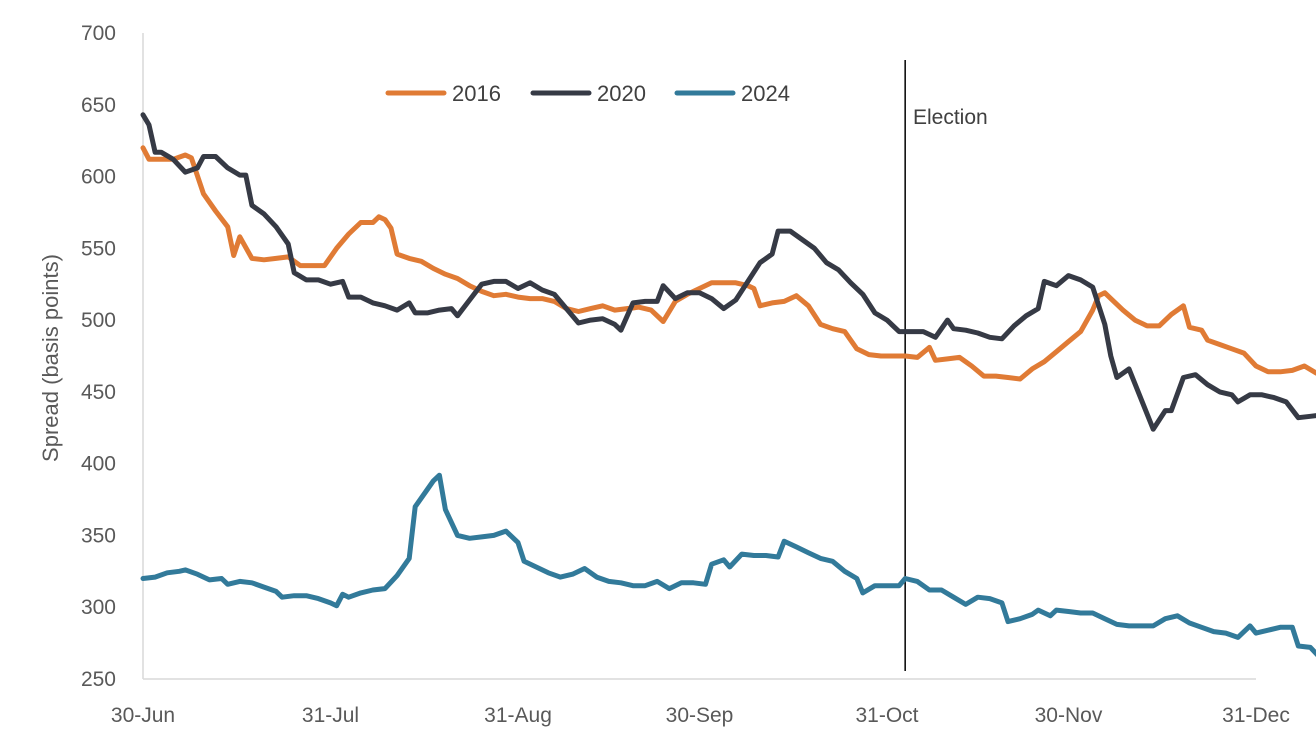 This screenshot has height=750, width=1316. What do you see at coordinates (98, 679) in the screenshot?
I see `y-tick-label: 250` at bounding box center [98, 679].